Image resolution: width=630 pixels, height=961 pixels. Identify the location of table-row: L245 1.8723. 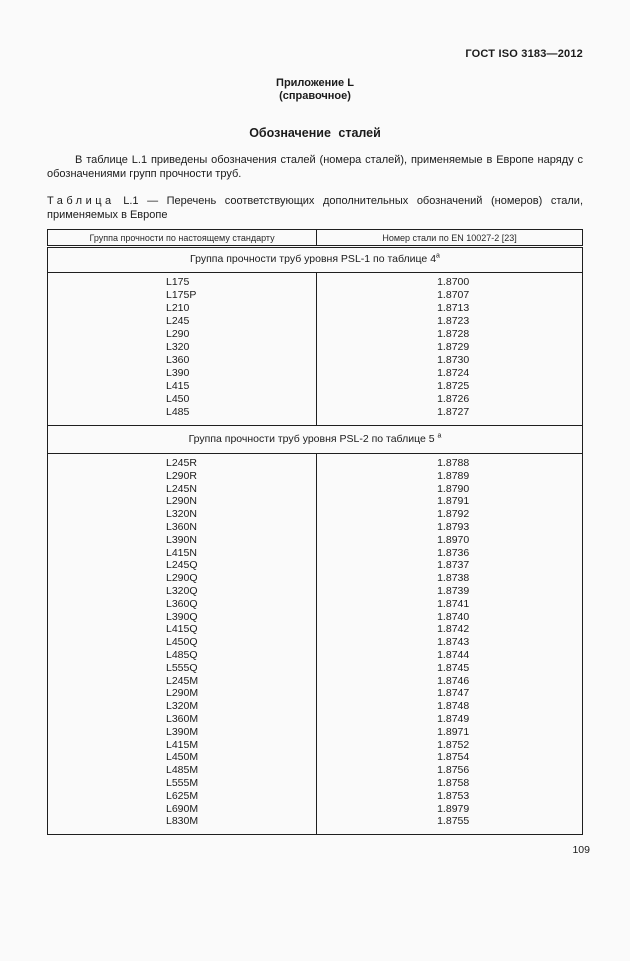
(315, 321).